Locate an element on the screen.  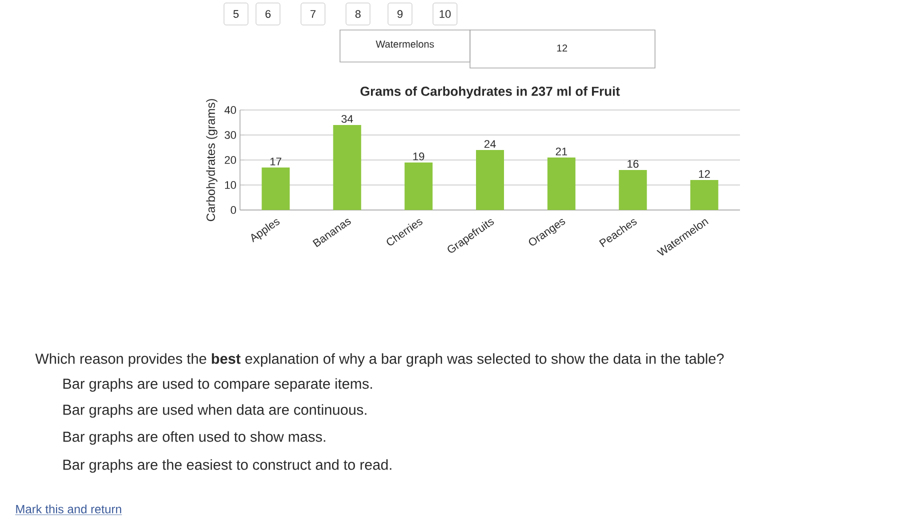
data-label: 34 is located at coordinates (347, 119).